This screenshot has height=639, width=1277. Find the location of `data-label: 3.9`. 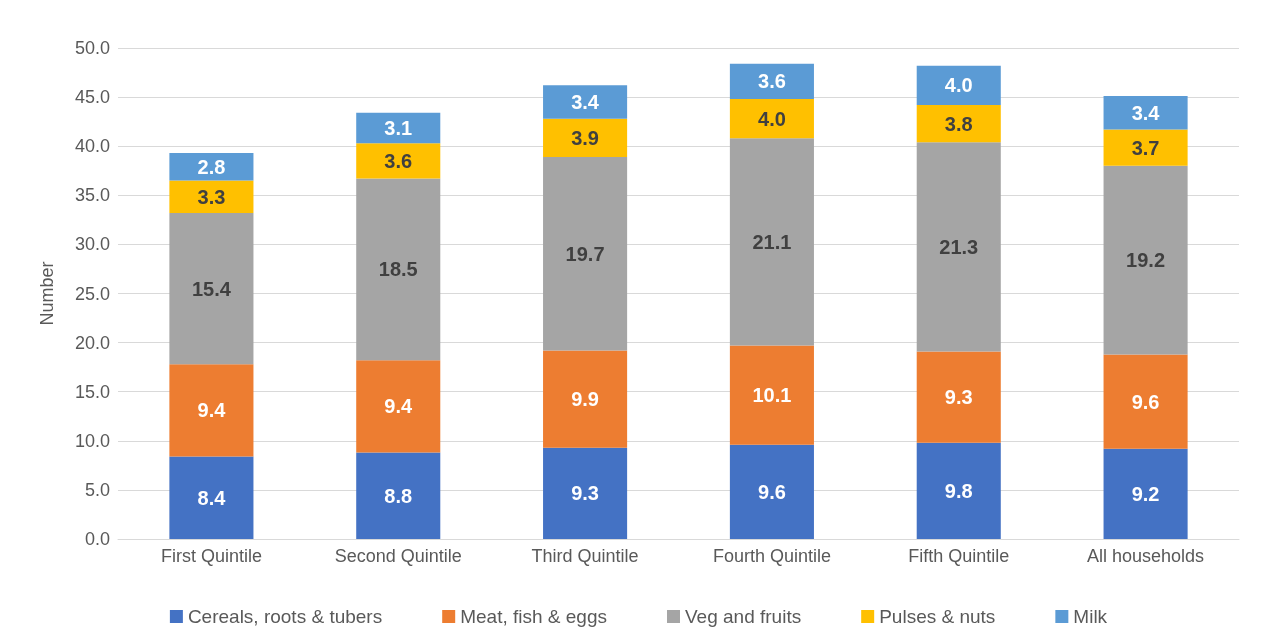

data-label: 3.9 is located at coordinates (585, 137).